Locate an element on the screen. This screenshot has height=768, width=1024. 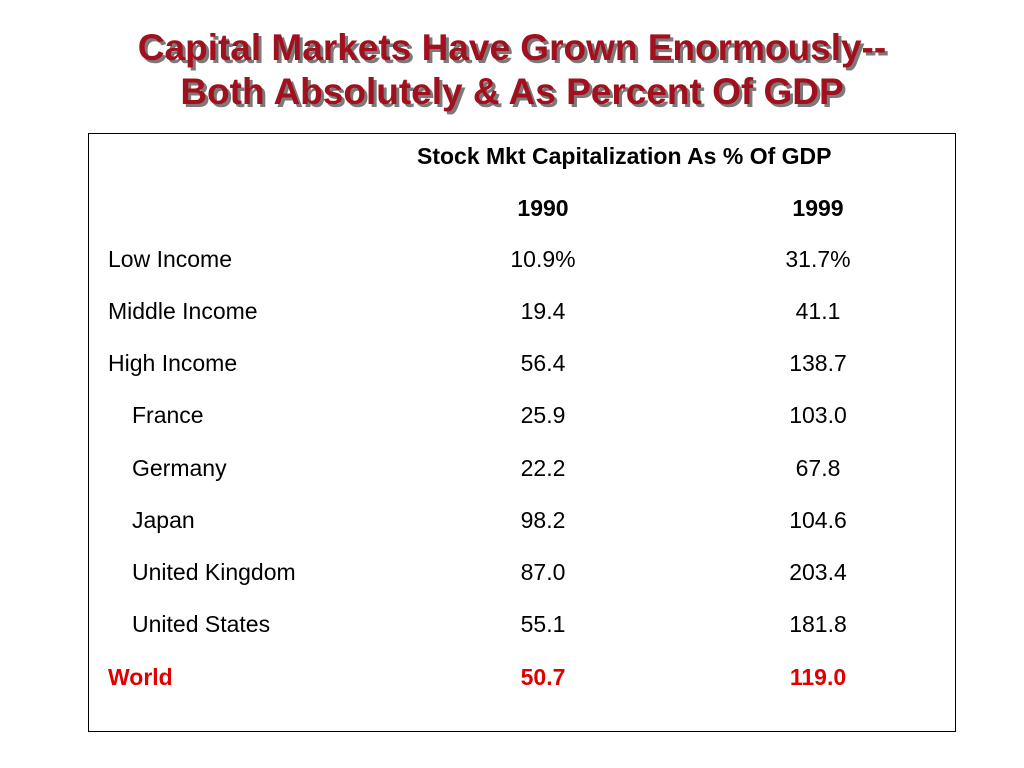
table-row: Japan 98.2 104.6 is located at coordinates (522, 520).